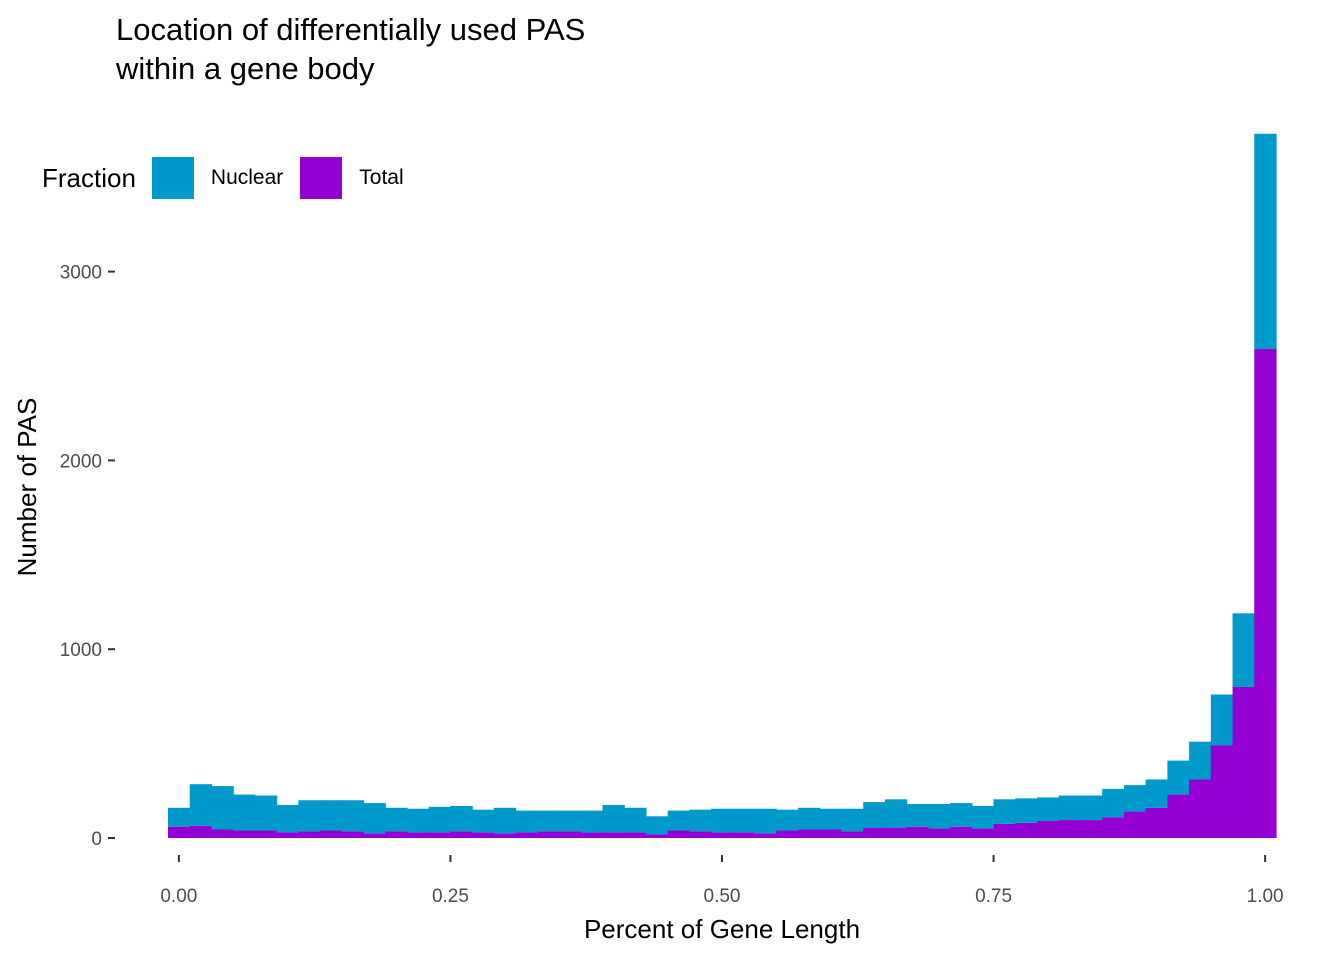 The height and width of the screenshot is (960, 1344). I want to click on legend-label-total: Total, so click(381, 177).